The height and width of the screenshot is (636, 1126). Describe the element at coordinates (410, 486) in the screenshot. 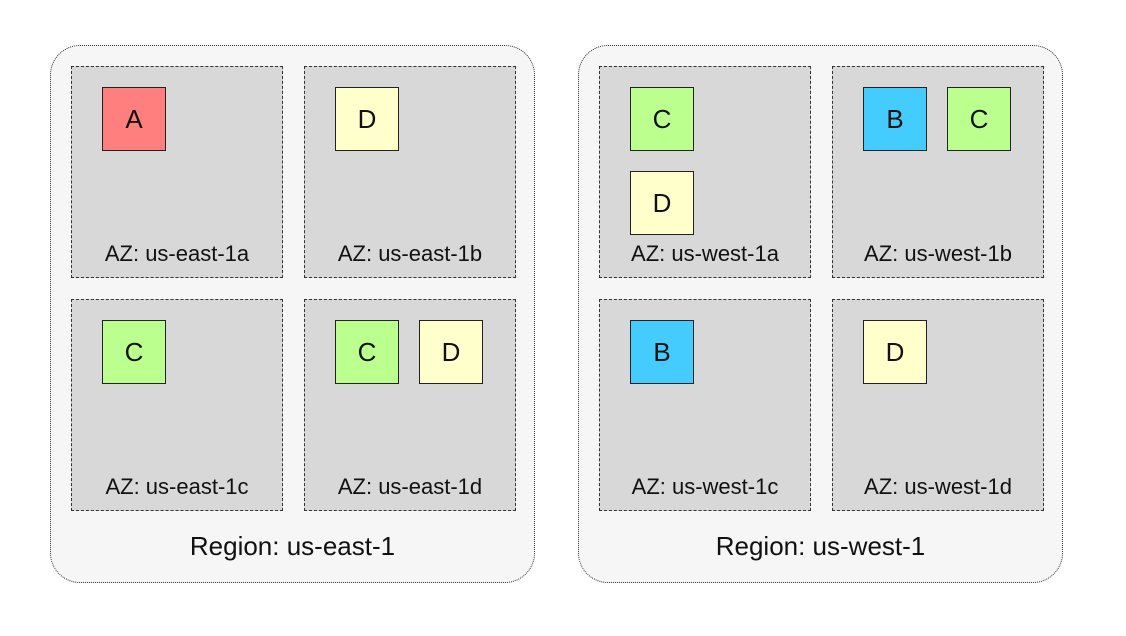

I see `az-label: AZ: us-east-1d` at that location.